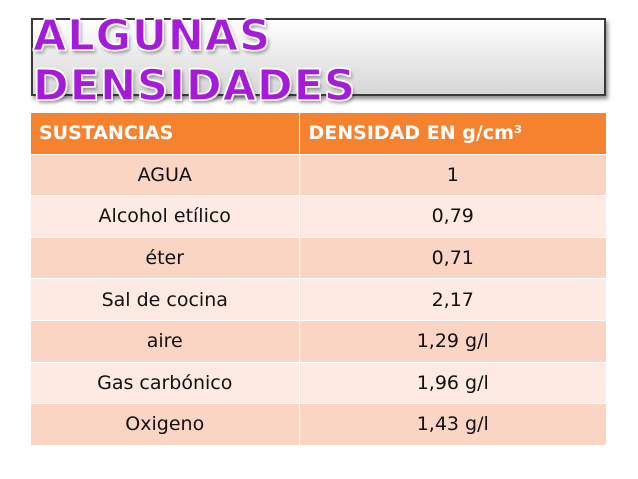 This screenshot has height=479, width=638. Describe the element at coordinates (165, 258) in the screenshot. I see `substance-cell: éter` at that location.